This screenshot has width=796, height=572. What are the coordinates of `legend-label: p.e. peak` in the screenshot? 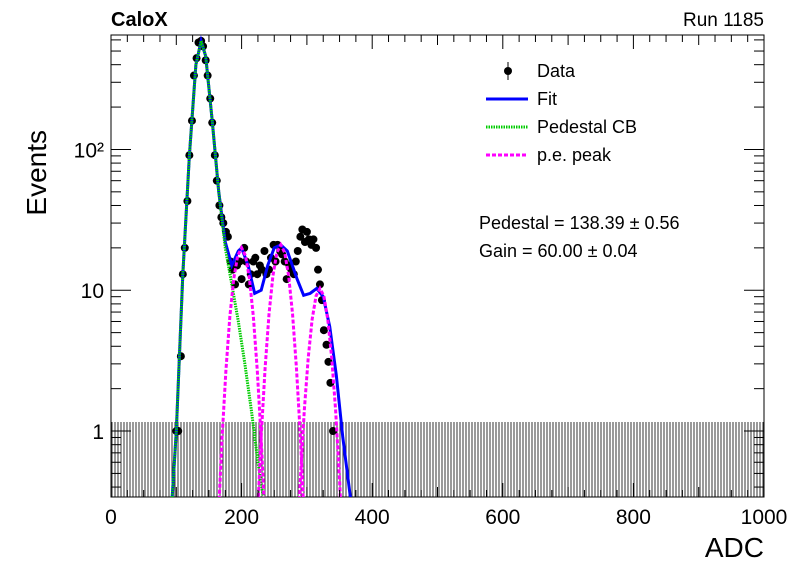 It's located at (574, 155).